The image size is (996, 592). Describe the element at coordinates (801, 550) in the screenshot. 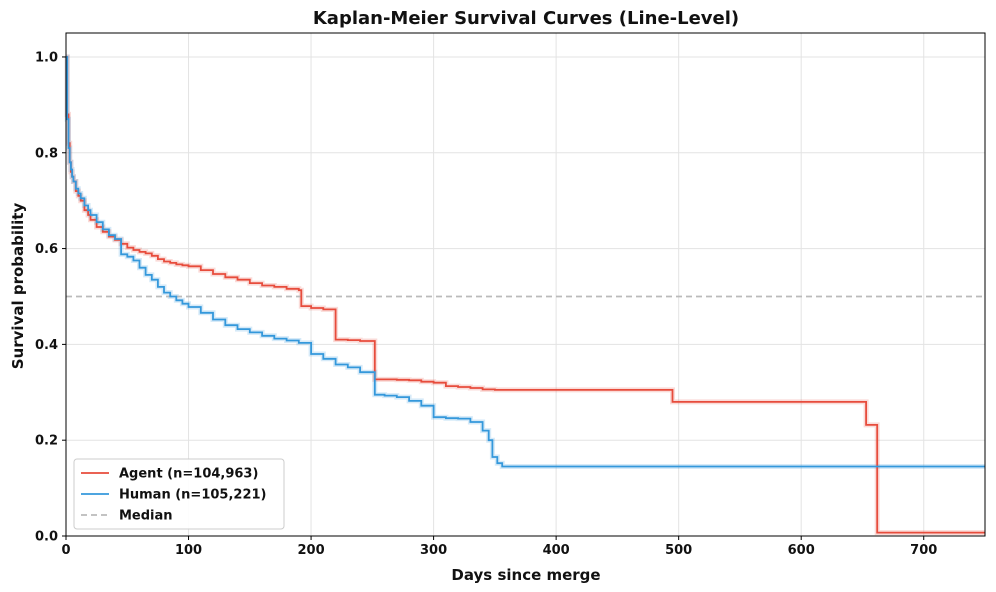

I see `x-tick-label: 600` at that location.